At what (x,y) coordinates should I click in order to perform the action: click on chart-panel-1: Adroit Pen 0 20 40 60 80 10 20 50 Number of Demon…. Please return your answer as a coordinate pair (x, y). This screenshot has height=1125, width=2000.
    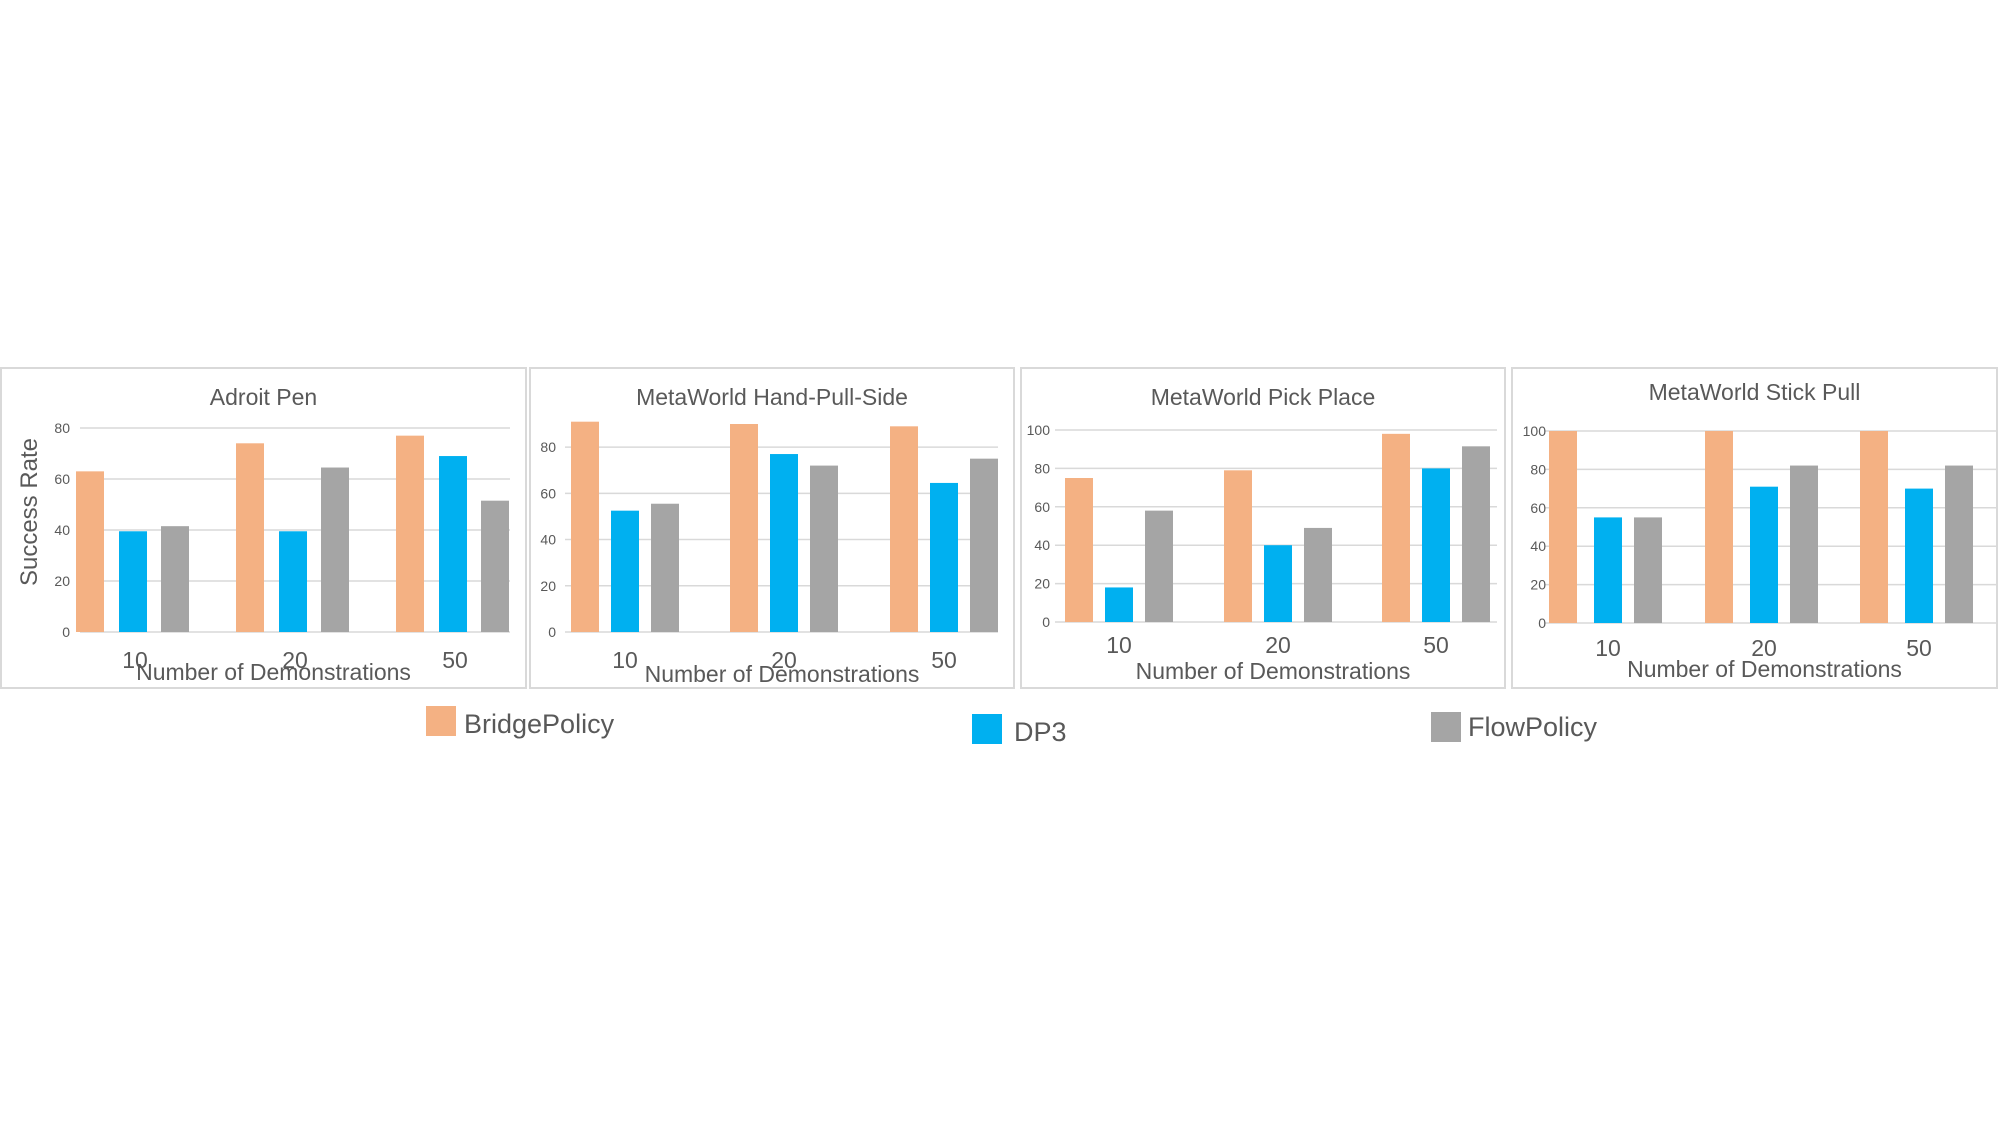
    Looking at the image, I should click on (263, 528).